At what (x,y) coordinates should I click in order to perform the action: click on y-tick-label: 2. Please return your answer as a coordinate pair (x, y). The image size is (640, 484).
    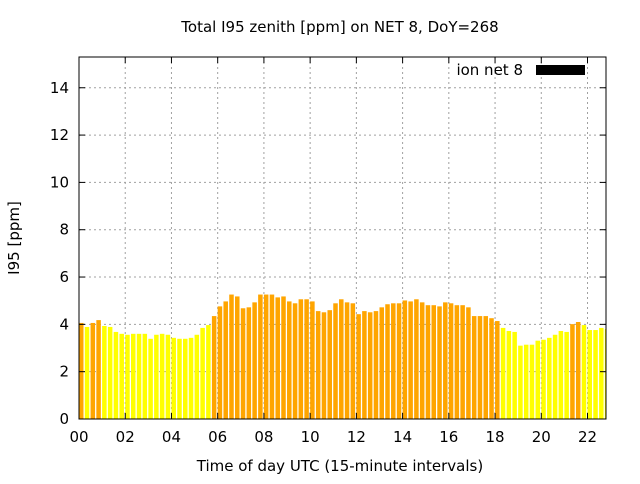
    Looking at the image, I should click on (64, 372).